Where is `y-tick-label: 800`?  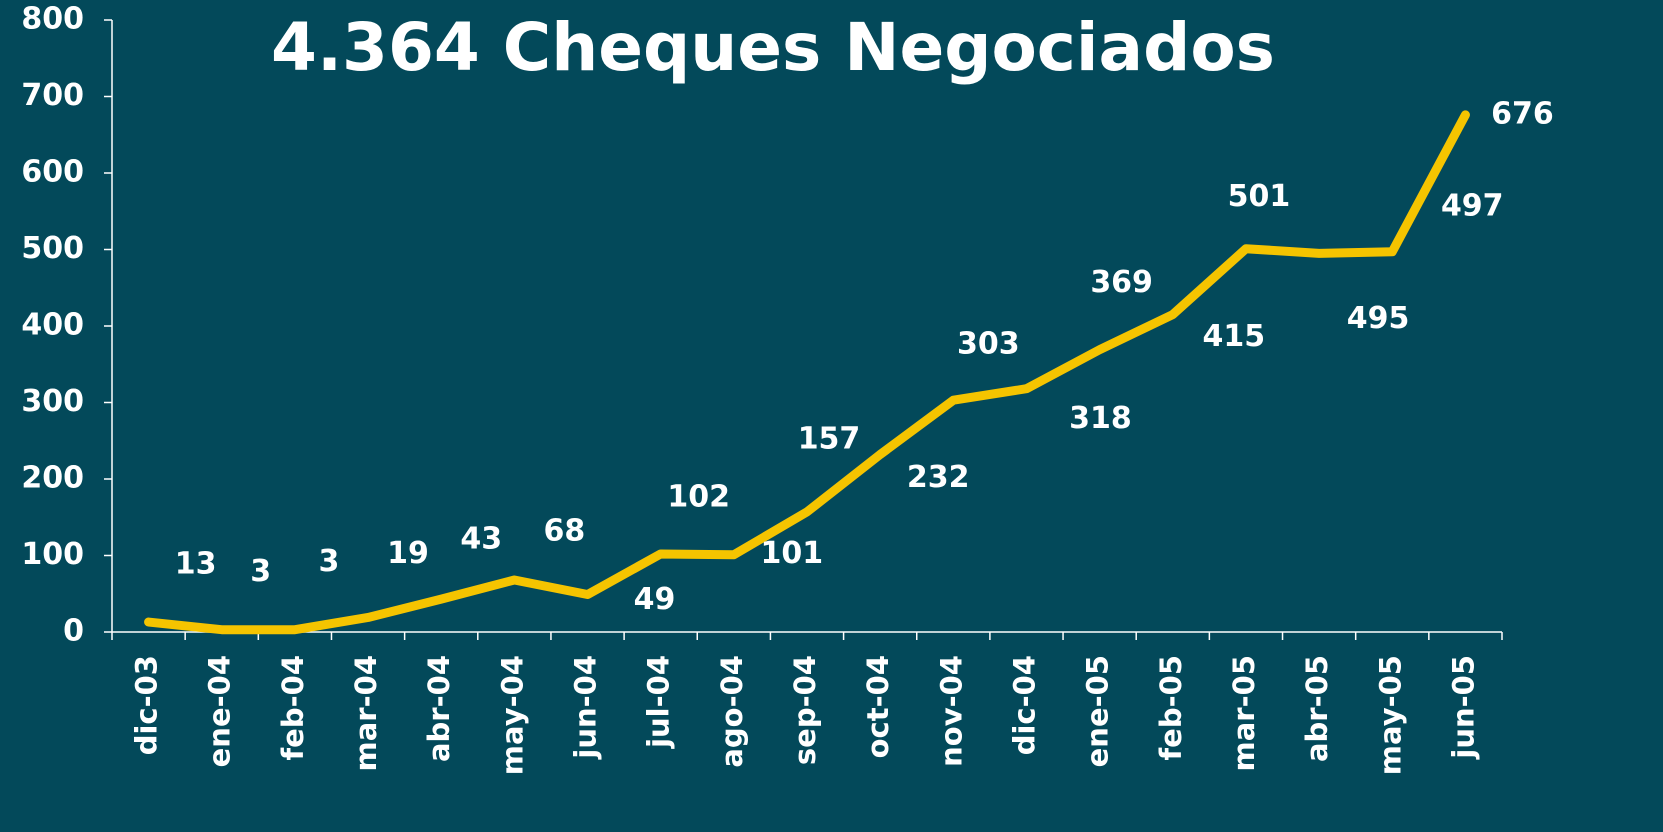 y-tick-label: 800 is located at coordinates (52, 19).